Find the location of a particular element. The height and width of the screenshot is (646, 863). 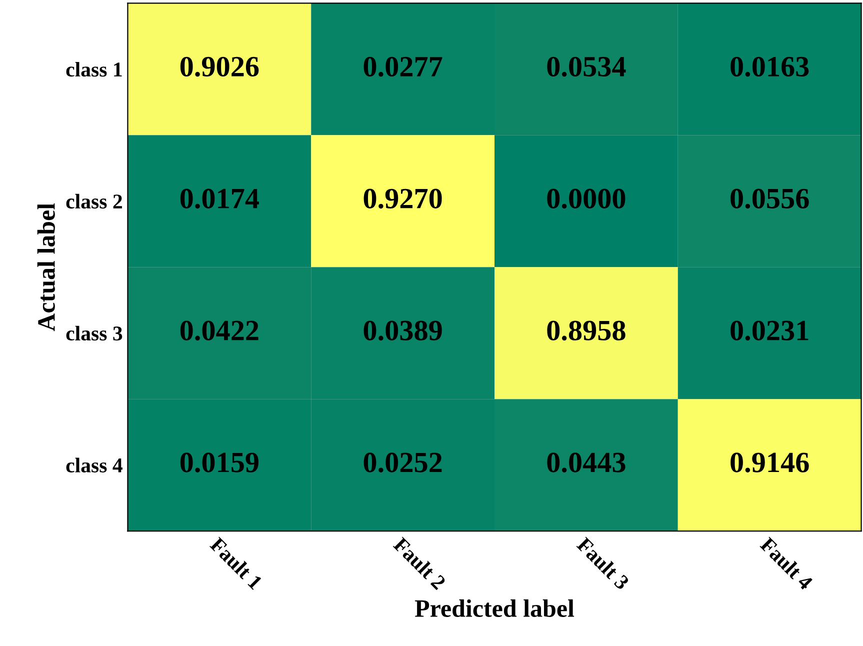

data-label: 0.0534 is located at coordinates (586, 66).